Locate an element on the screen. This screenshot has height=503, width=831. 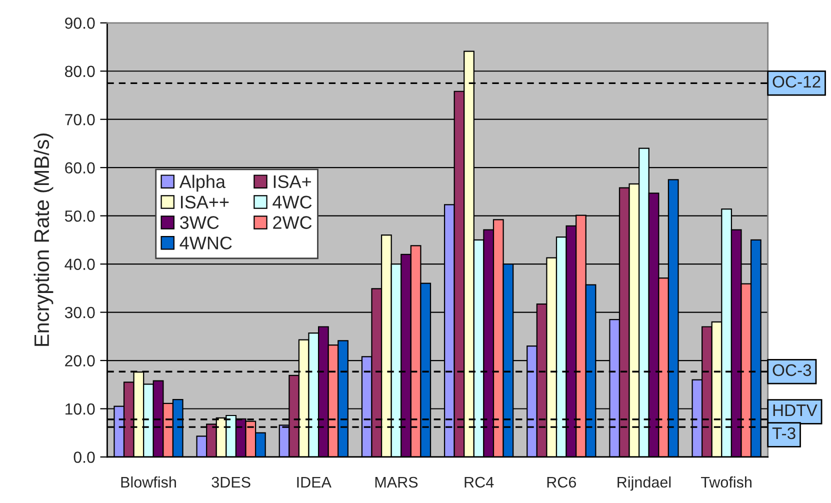
legend-label: 4WC is located at coordinates (292, 202).